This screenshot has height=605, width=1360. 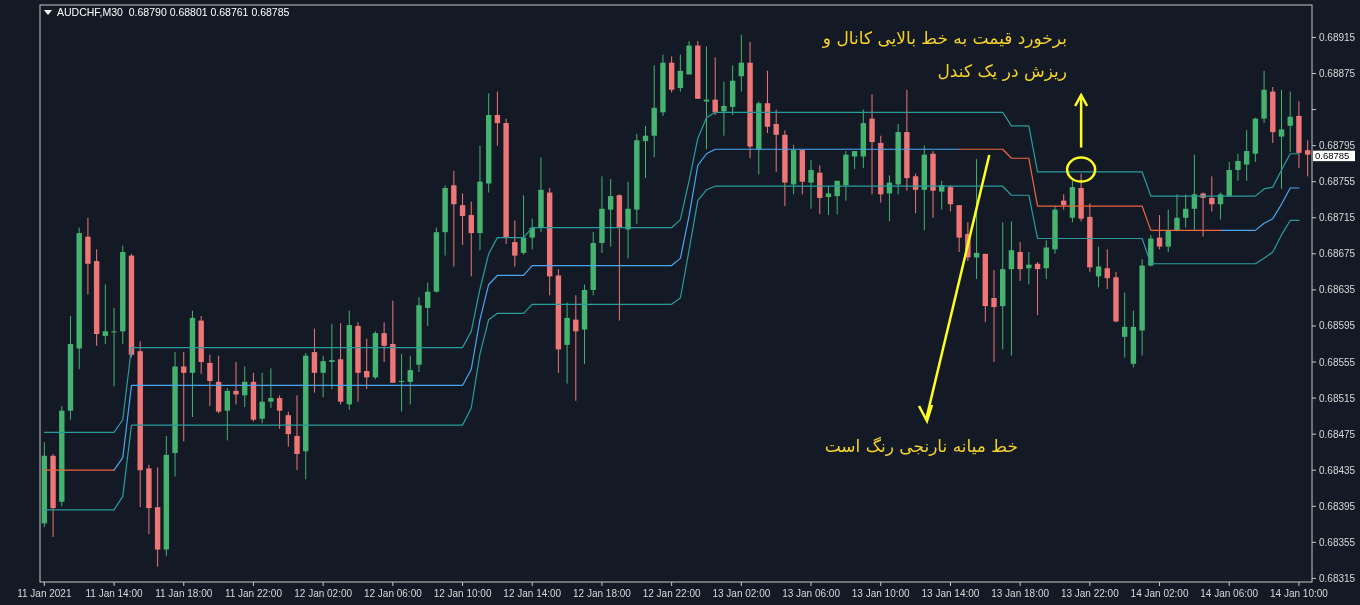 What do you see at coordinates (921, 446) in the screenshot?
I see `annotation: خط میانه نارنجی رنگ است` at bounding box center [921, 446].